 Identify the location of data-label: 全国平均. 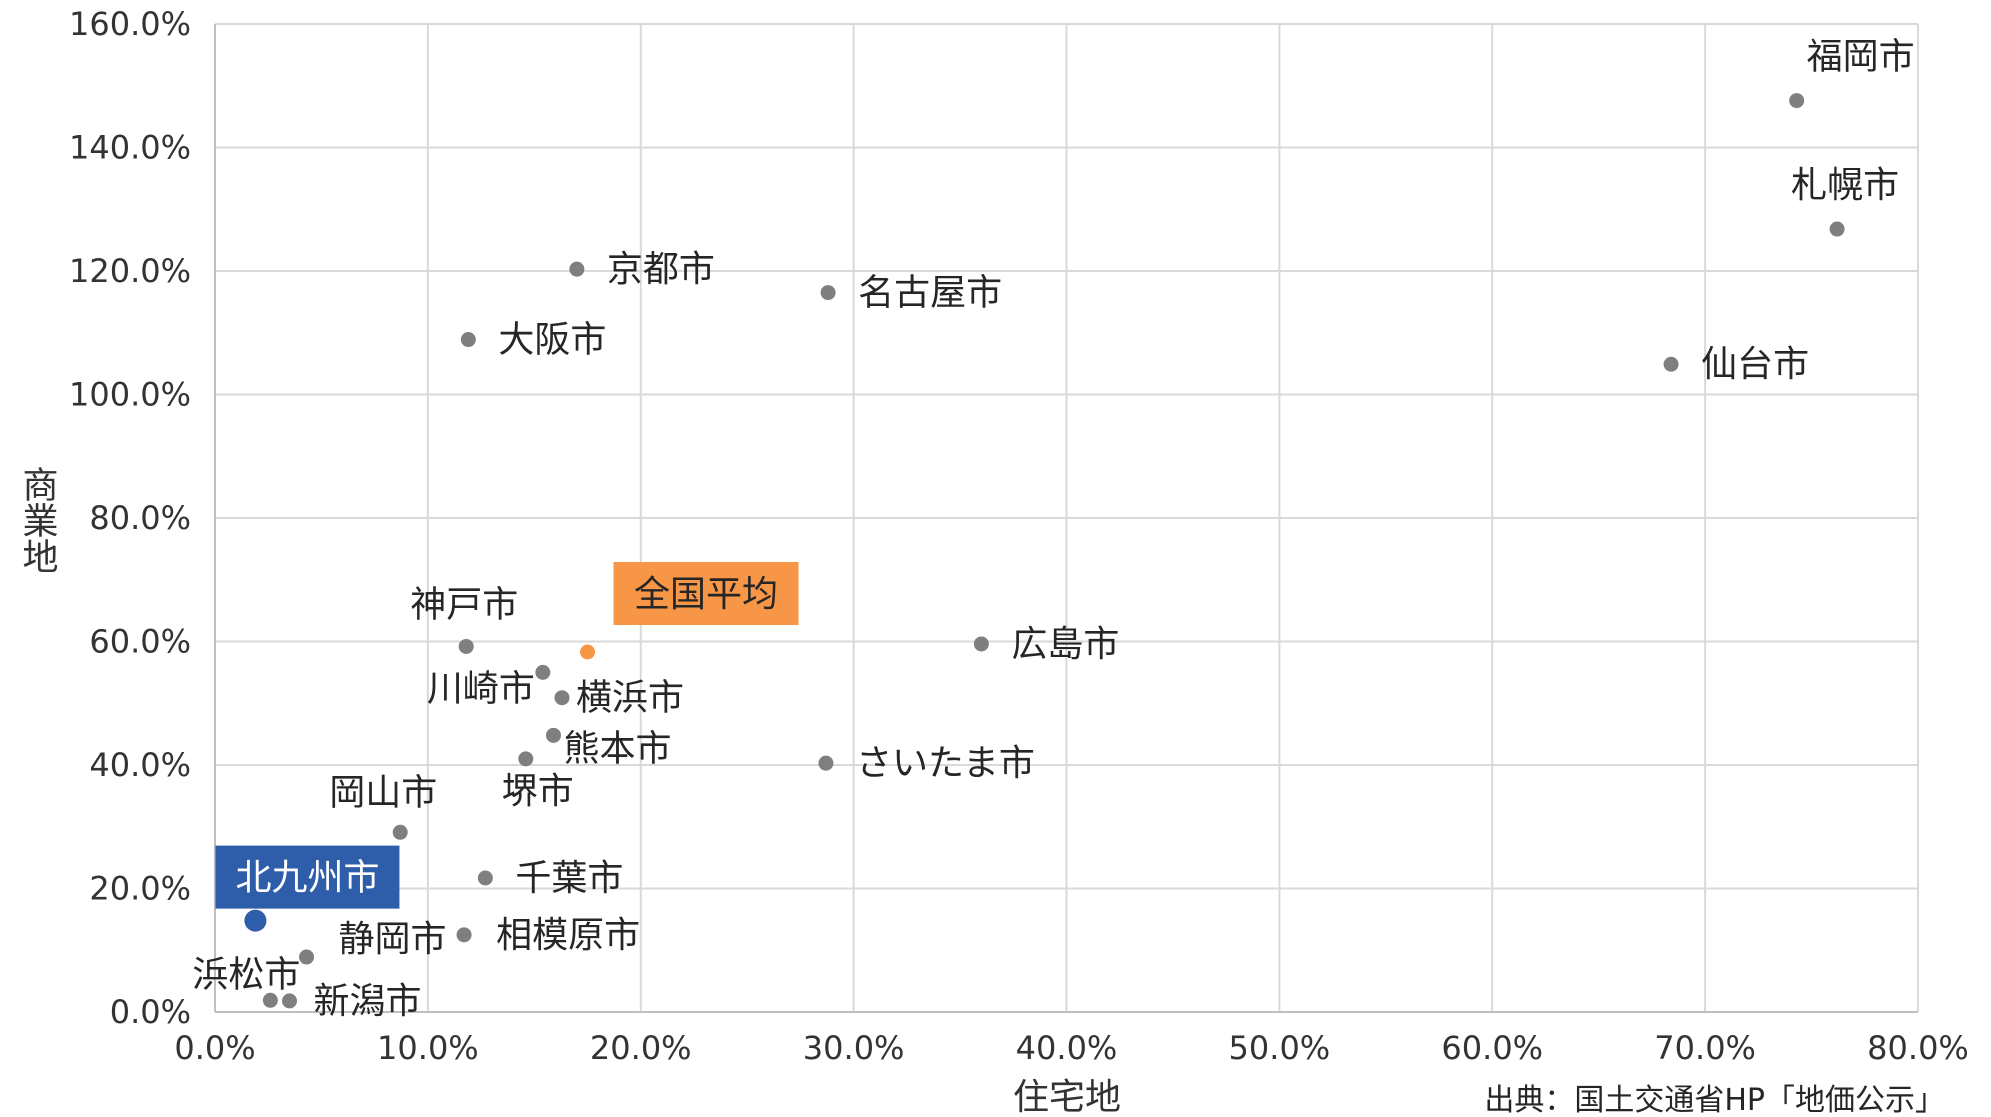
(706, 594).